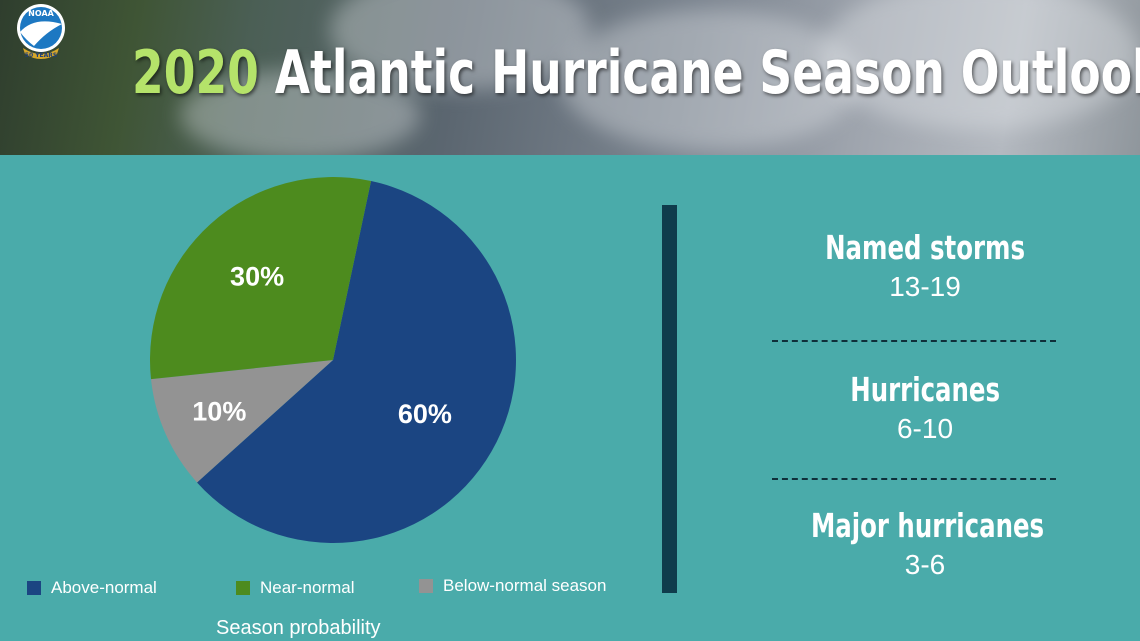 This screenshot has width=1140, height=641. What do you see at coordinates (195, 73) in the screenshot?
I see `title-year: 2020` at bounding box center [195, 73].